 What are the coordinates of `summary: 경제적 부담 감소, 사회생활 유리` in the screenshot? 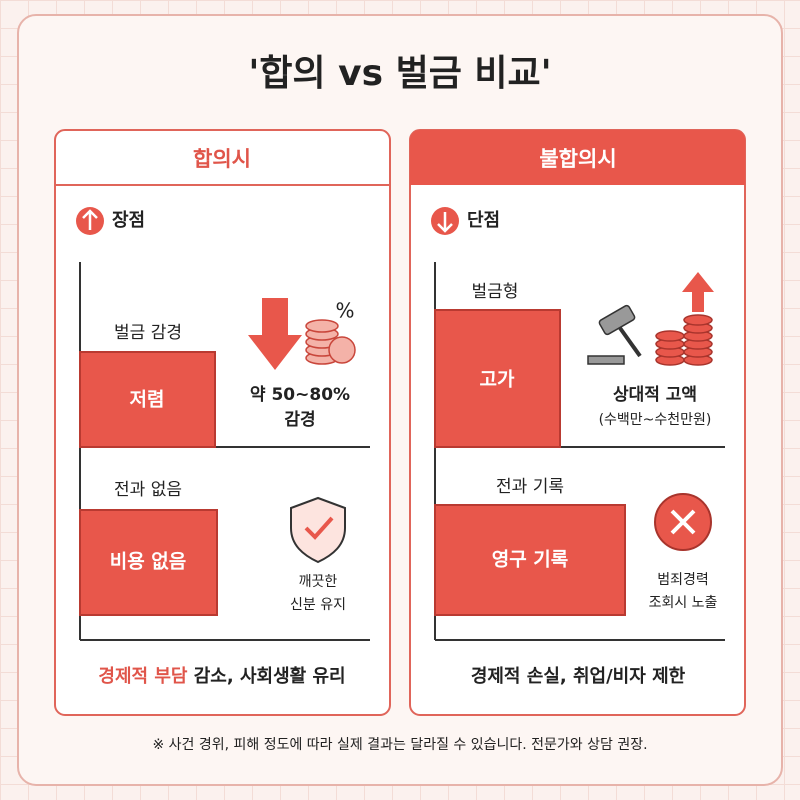 It's located at (221, 676).